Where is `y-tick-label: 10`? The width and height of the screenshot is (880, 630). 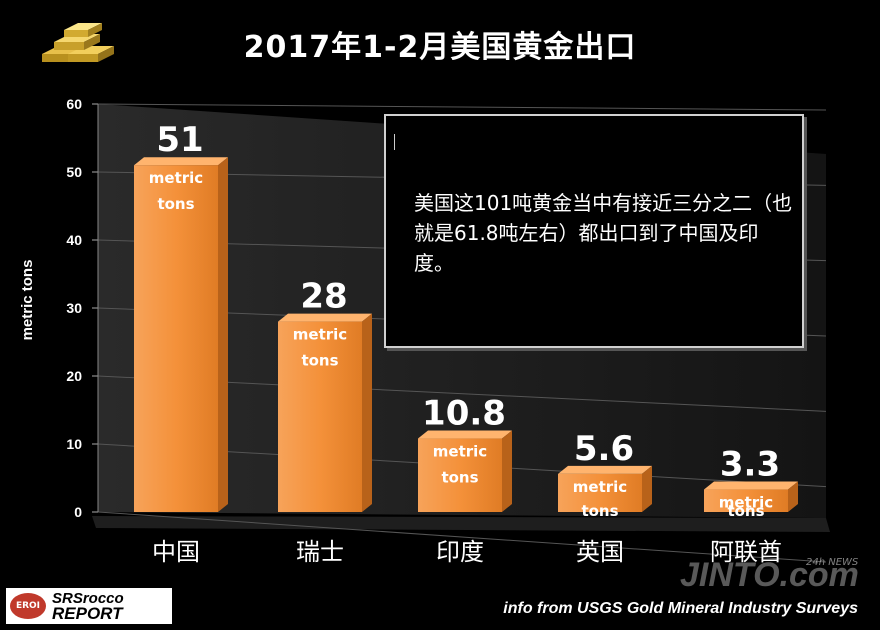
y-tick-label: 10 is located at coordinates (74, 444).